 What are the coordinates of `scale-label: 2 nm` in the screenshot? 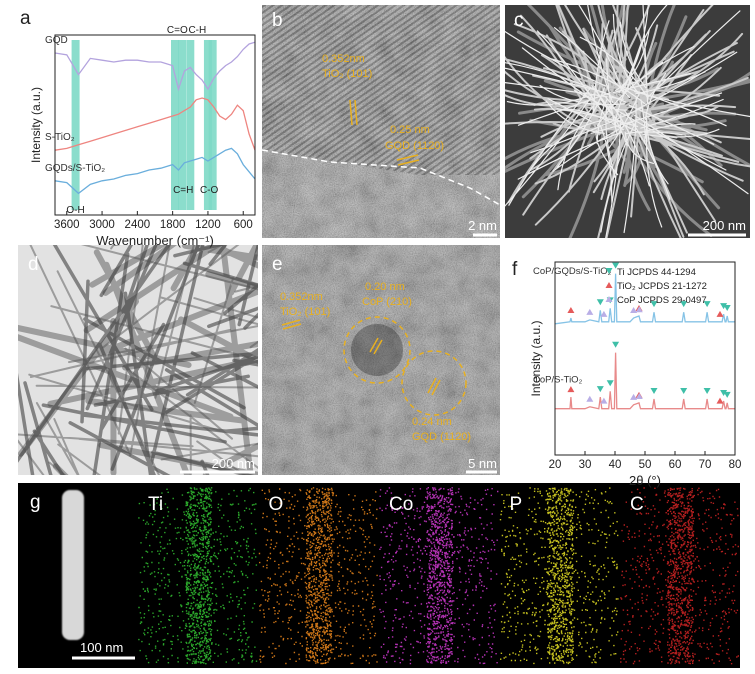 It's located at (482, 225).